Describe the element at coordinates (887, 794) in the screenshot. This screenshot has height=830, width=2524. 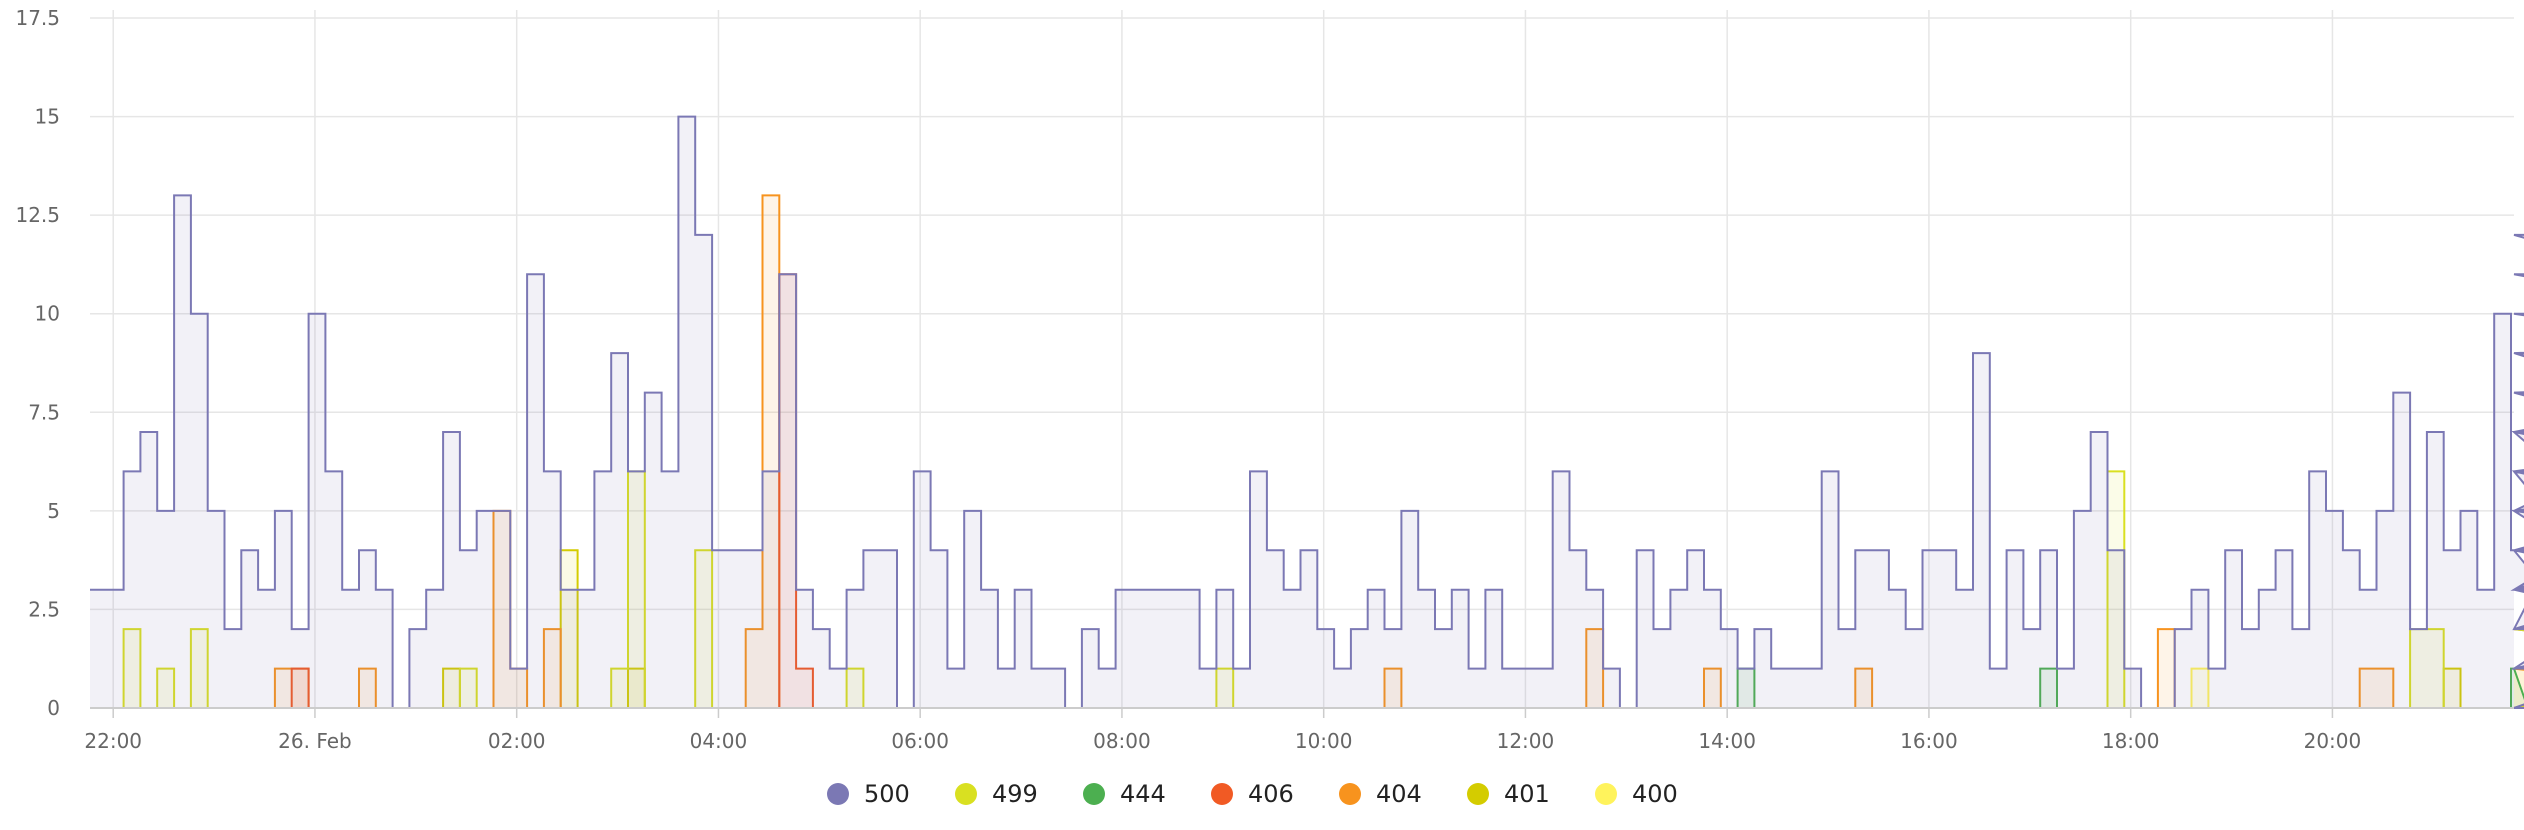
I see `legend-label: 500` at that location.